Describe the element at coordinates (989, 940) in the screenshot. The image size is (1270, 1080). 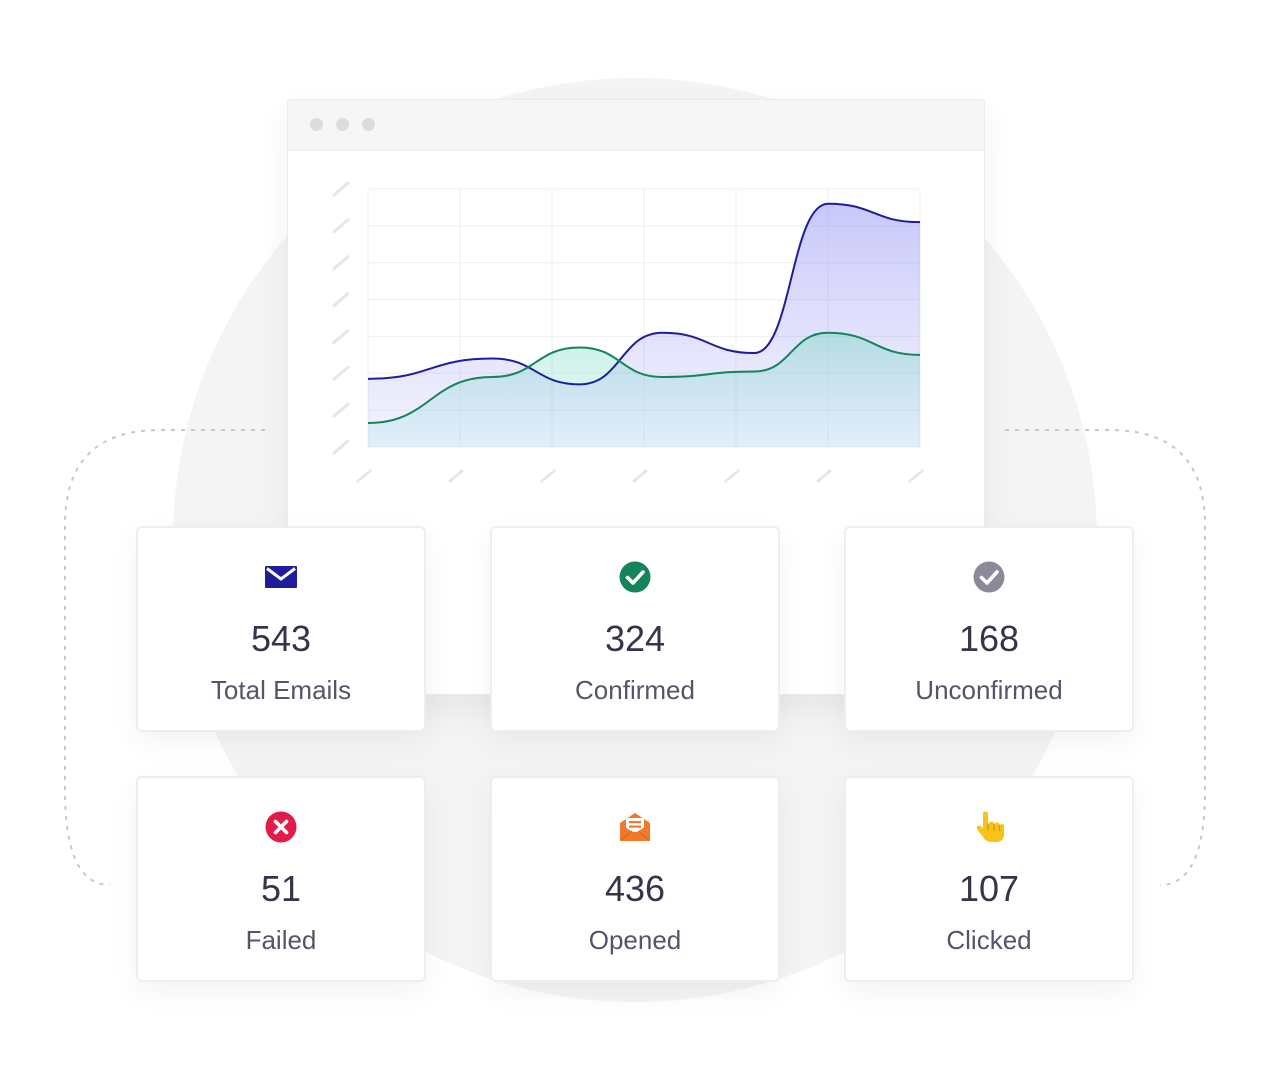
I see `stat-label: Clicked` at that location.